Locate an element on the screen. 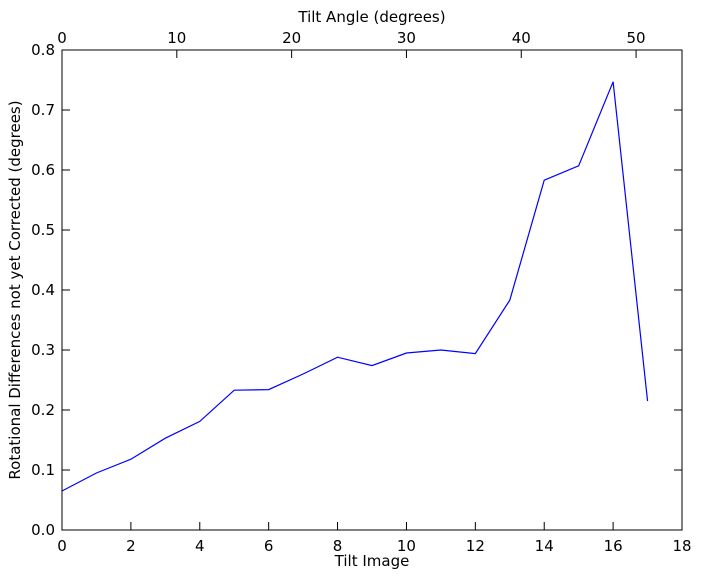 This screenshot has height=579, width=701. y-tick-label: 0.3 is located at coordinates (43, 350).